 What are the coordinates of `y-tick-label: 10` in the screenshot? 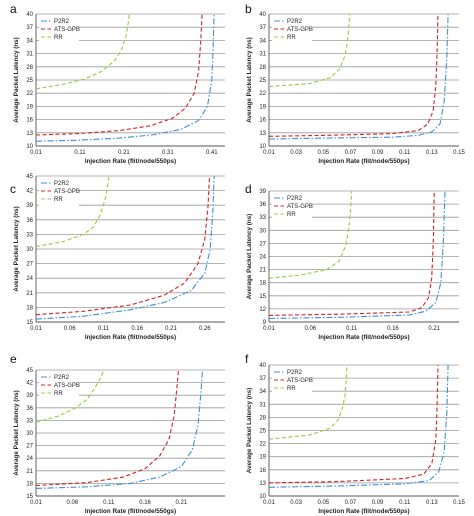 It's located at (29, 147).